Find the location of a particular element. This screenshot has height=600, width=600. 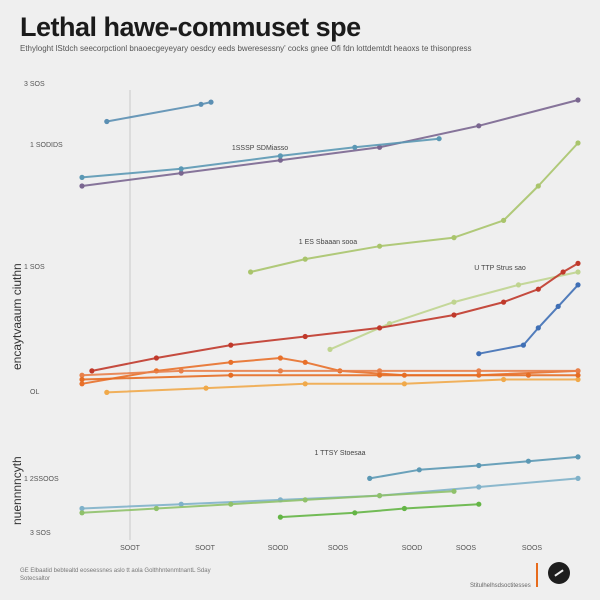

y-tick-label: 1 SODIDS is located at coordinates (46, 145).